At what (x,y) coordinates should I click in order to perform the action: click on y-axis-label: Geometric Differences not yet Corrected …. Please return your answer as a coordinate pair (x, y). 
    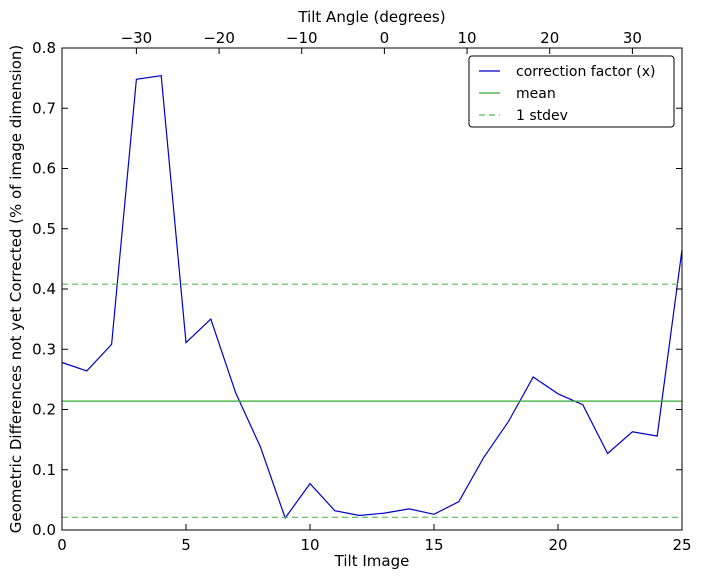
    Looking at the image, I should click on (16, 289).